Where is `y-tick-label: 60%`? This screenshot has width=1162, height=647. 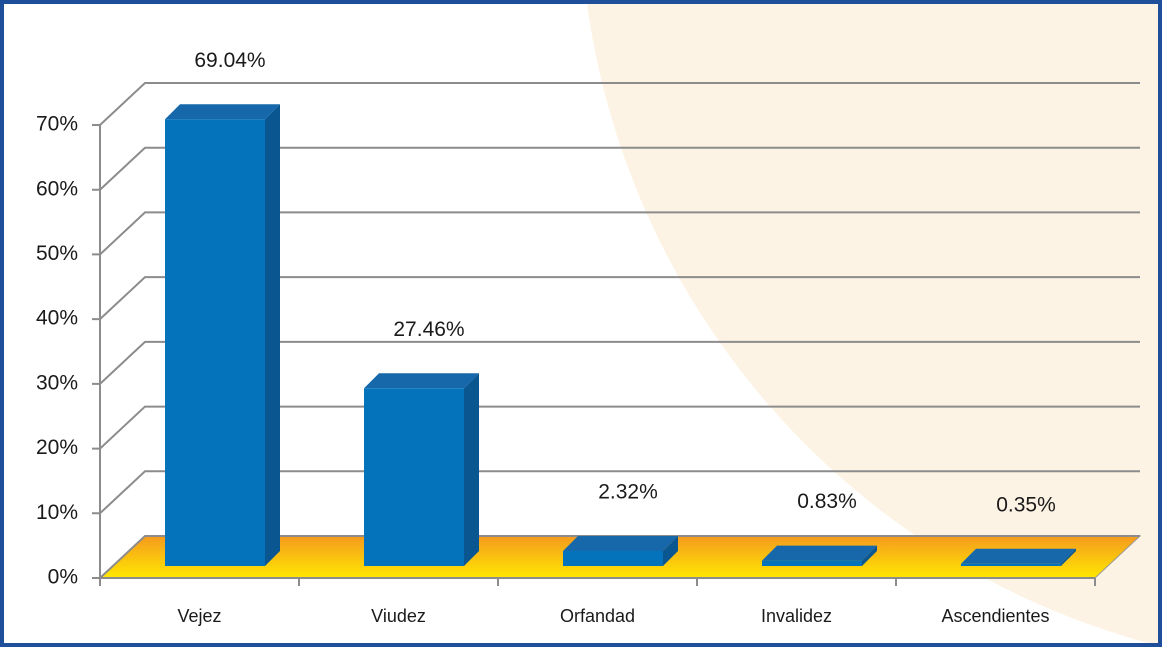
y-tick-label: 60% is located at coordinates (57, 188).